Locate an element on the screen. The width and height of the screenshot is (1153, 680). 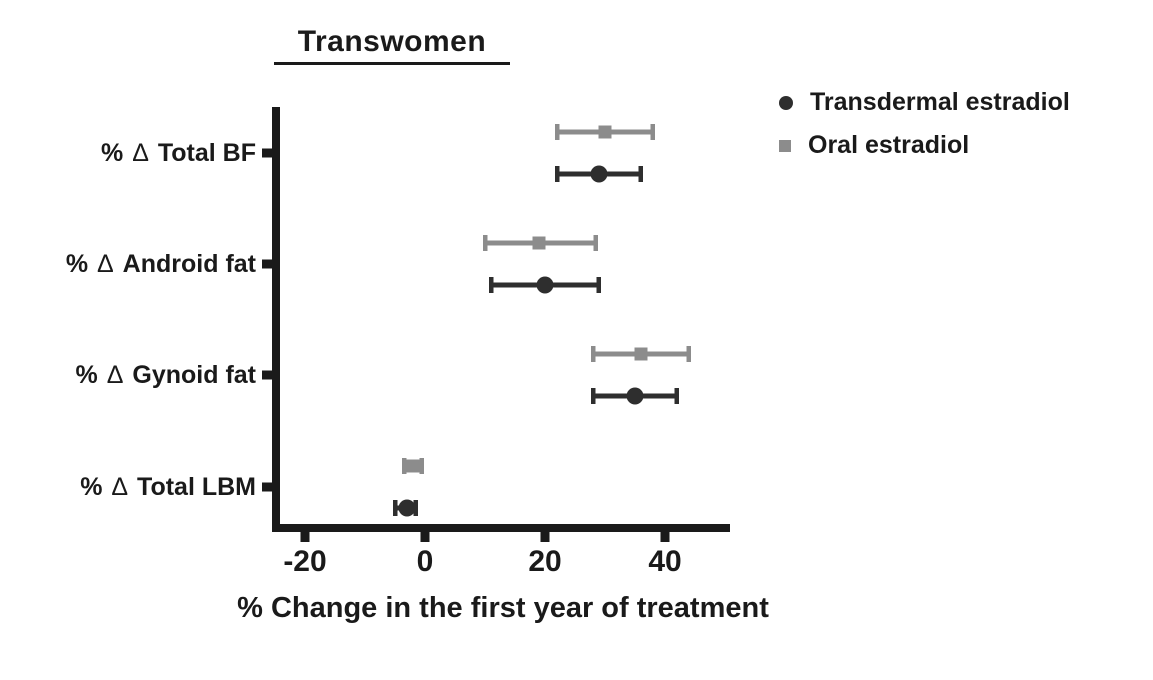
y-axis-line is located at coordinates (276, 319).